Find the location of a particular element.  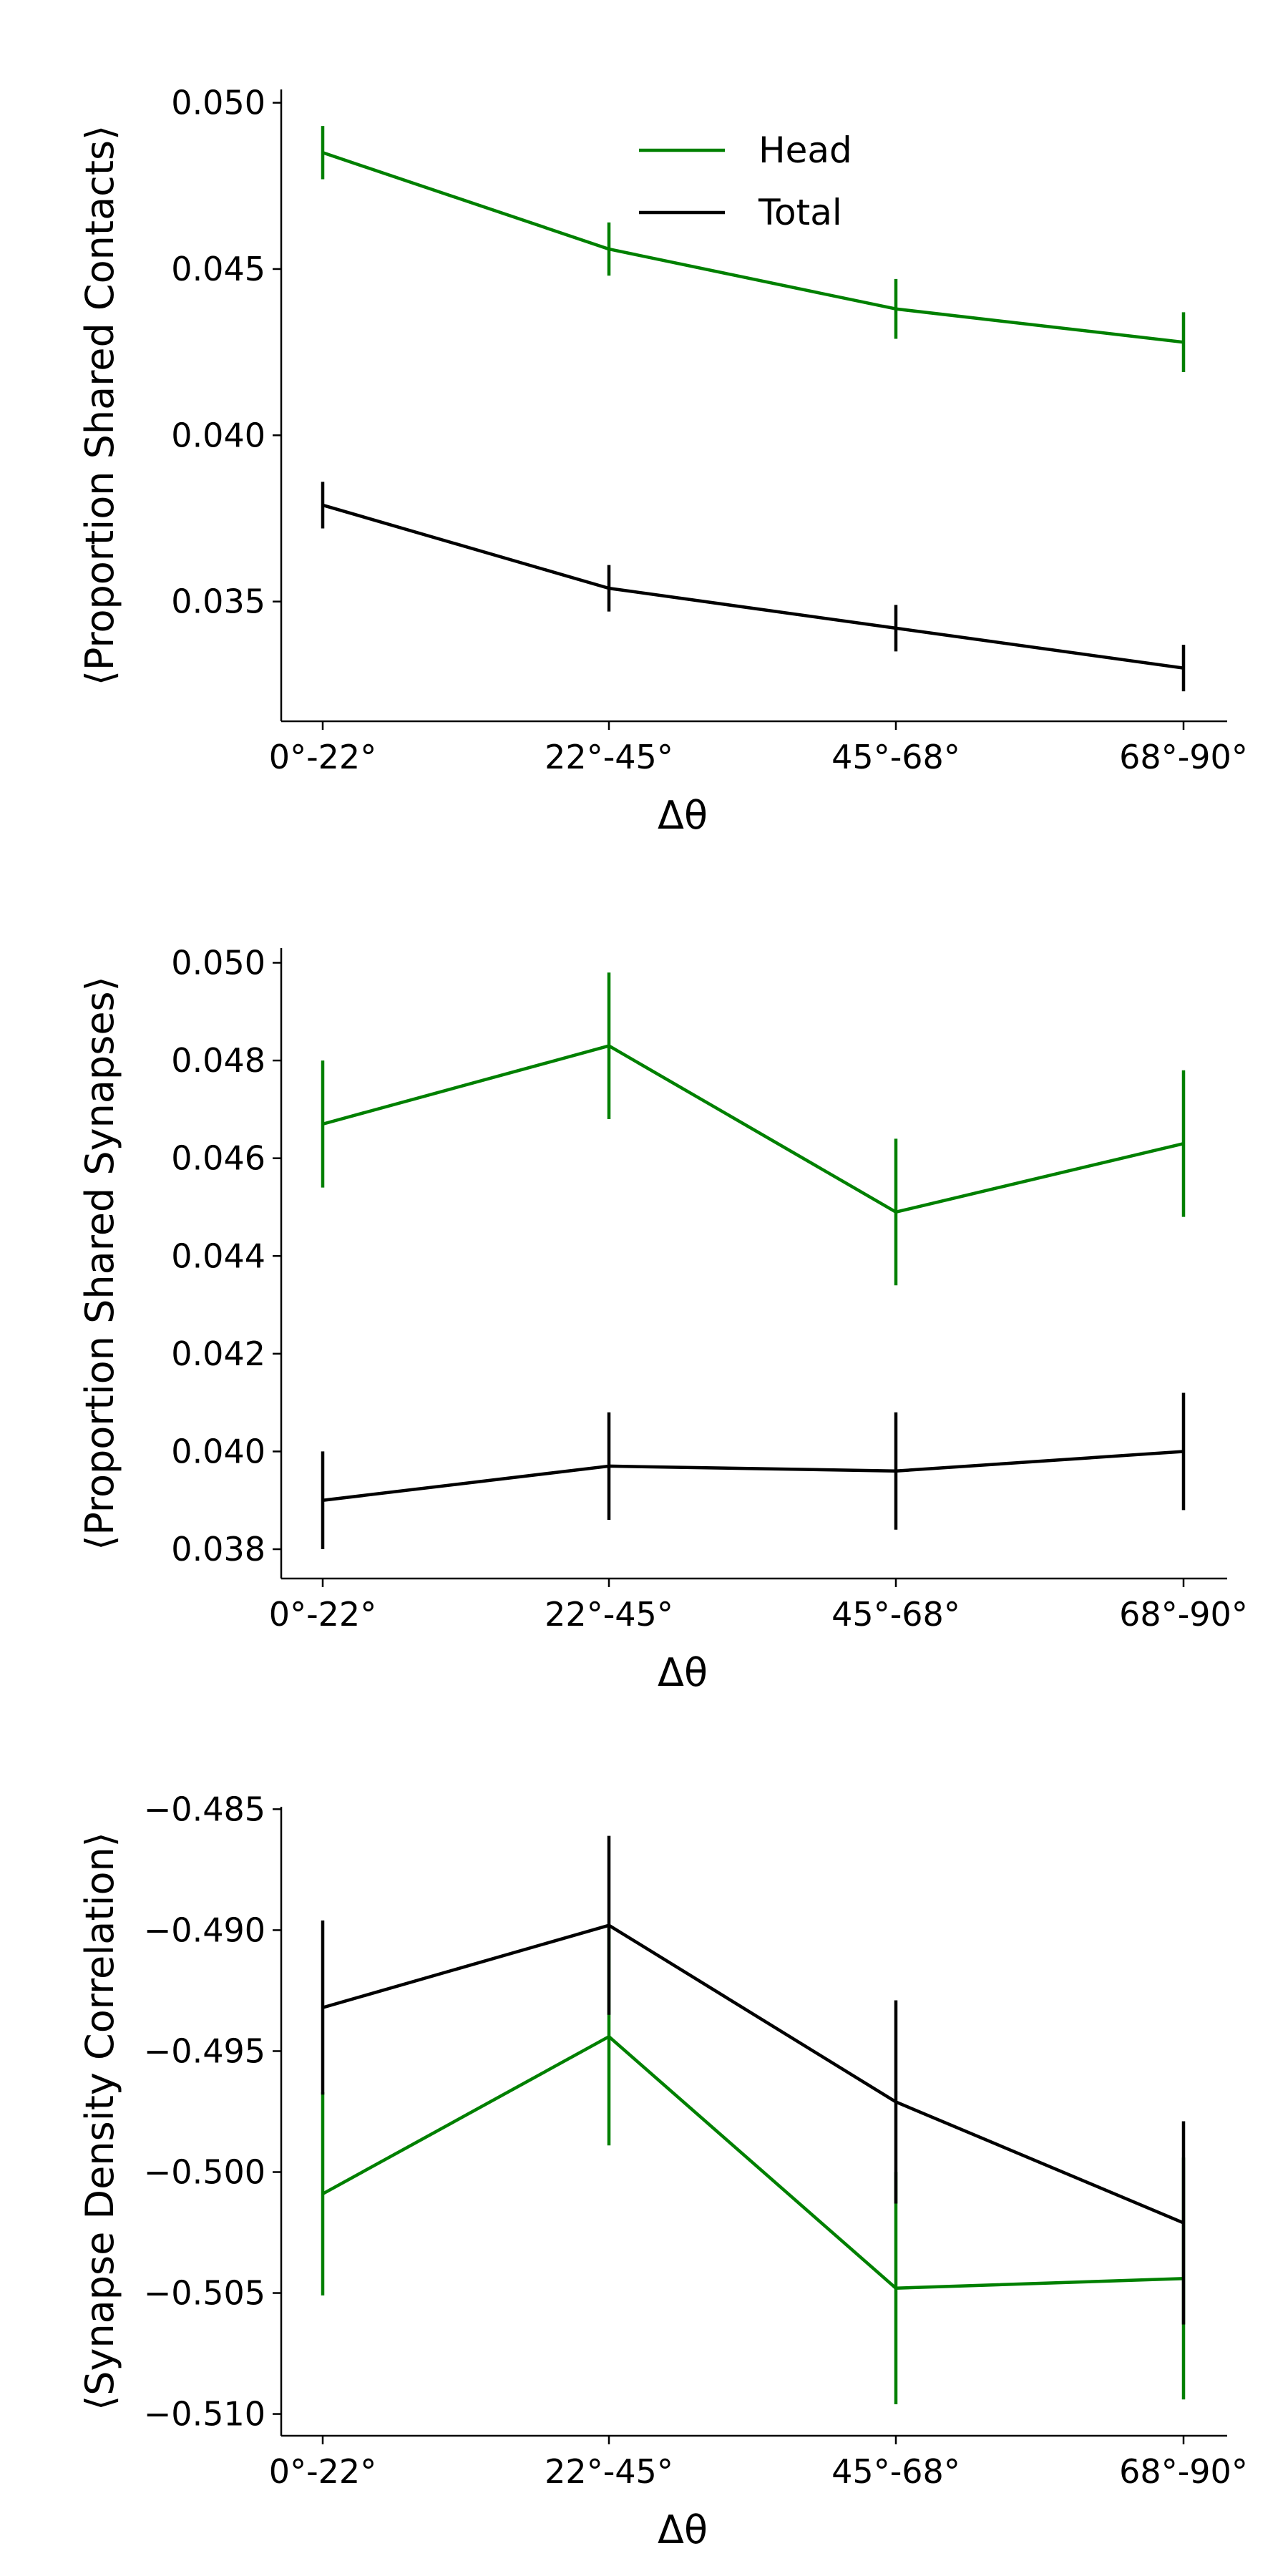

y-tick-label: −0.490 is located at coordinates (204, 1930).